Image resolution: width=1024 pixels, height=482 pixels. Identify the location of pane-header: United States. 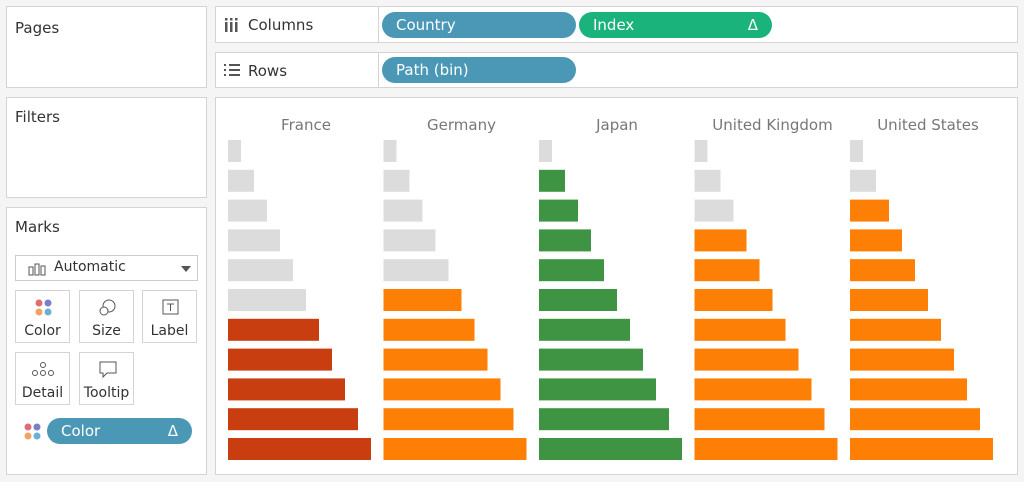
(928, 125).